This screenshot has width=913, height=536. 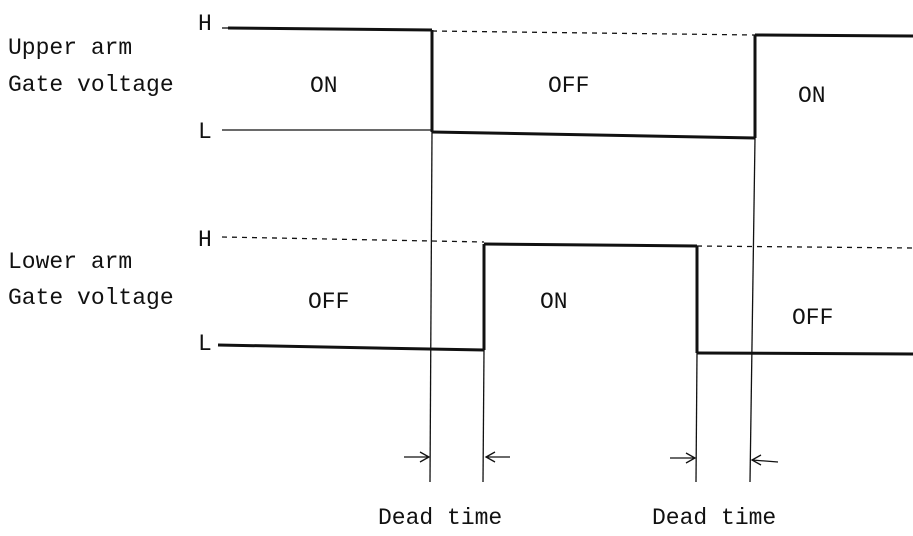 What do you see at coordinates (91, 298) in the screenshot?
I see `lower-label: Gate voltage` at bounding box center [91, 298].